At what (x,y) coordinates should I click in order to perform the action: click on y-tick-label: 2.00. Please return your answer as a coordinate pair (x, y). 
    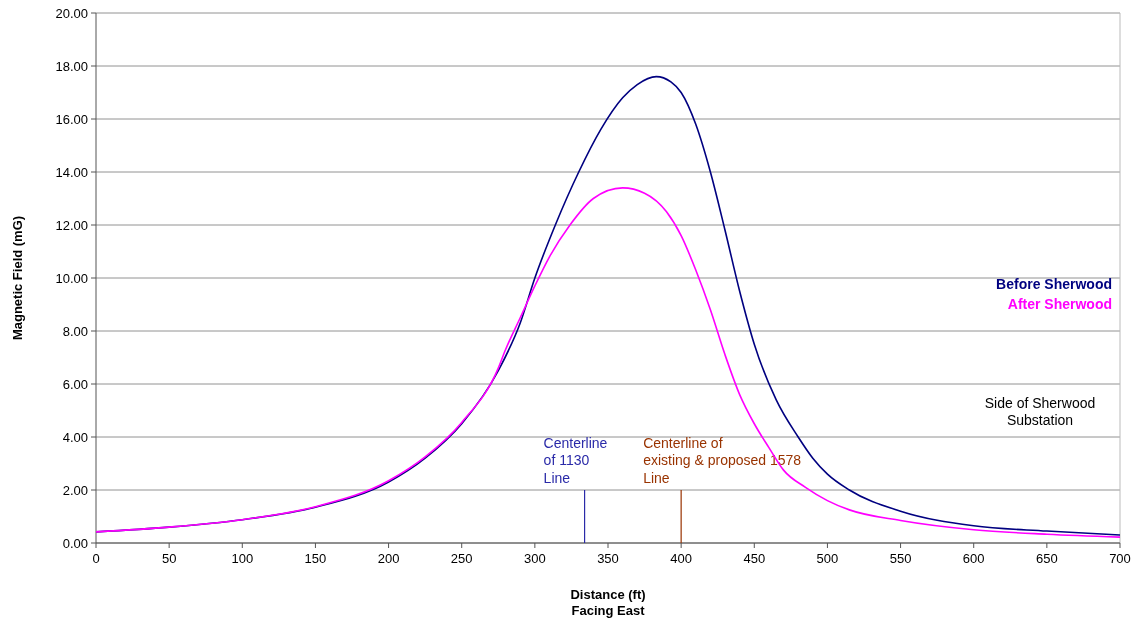
    Looking at the image, I should click on (75, 490).